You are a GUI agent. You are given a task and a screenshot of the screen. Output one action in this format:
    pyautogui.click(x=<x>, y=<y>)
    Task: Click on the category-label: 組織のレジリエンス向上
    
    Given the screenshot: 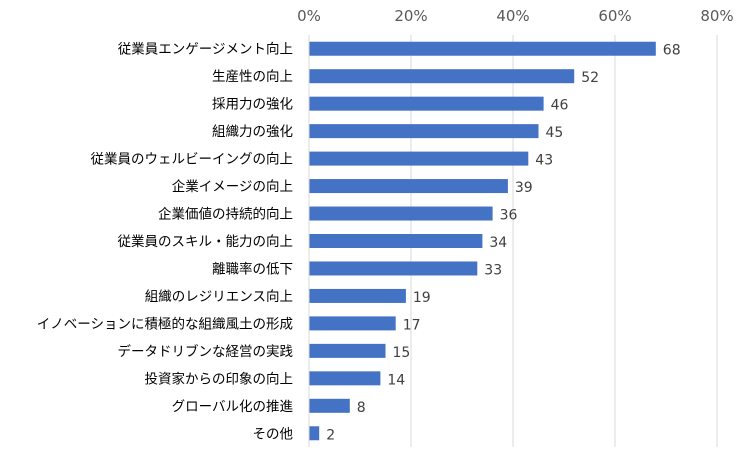 What is the action you would take?
    pyautogui.click(x=219, y=297)
    